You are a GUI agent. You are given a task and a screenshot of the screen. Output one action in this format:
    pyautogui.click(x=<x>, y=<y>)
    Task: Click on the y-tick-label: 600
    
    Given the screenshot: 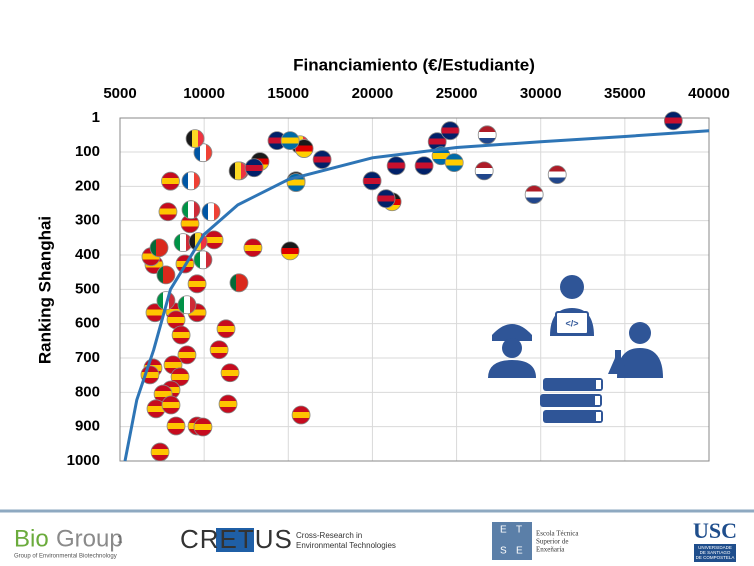 What is the action you would take?
    pyautogui.click(x=87, y=323)
    